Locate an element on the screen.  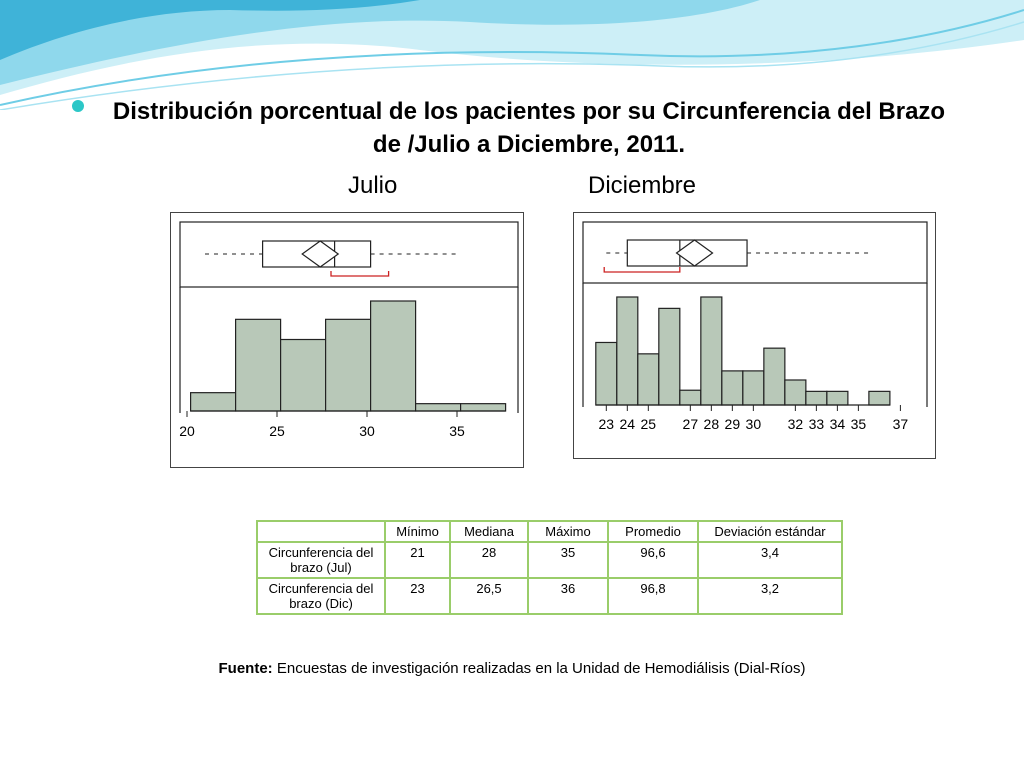
table-header-cell: Promedio is located at coordinates (653, 531).